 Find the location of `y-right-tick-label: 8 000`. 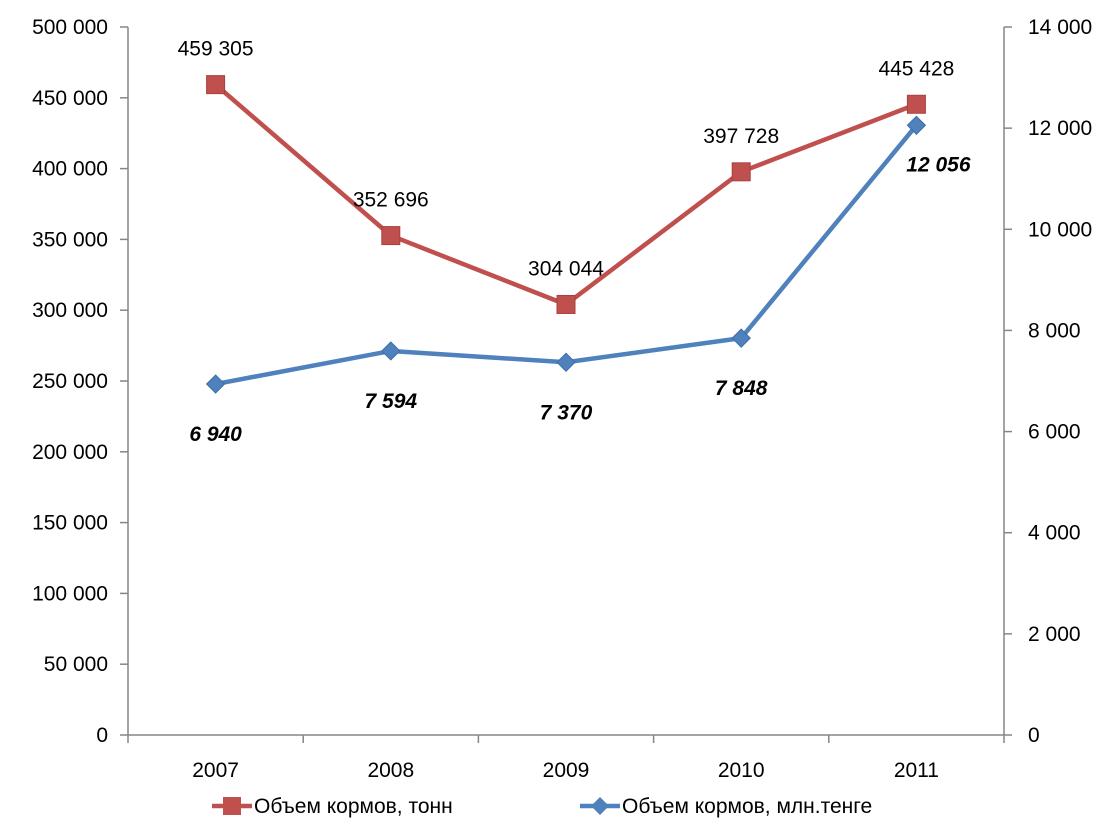

y-right-tick-label: 8 000 is located at coordinates (1054, 330).